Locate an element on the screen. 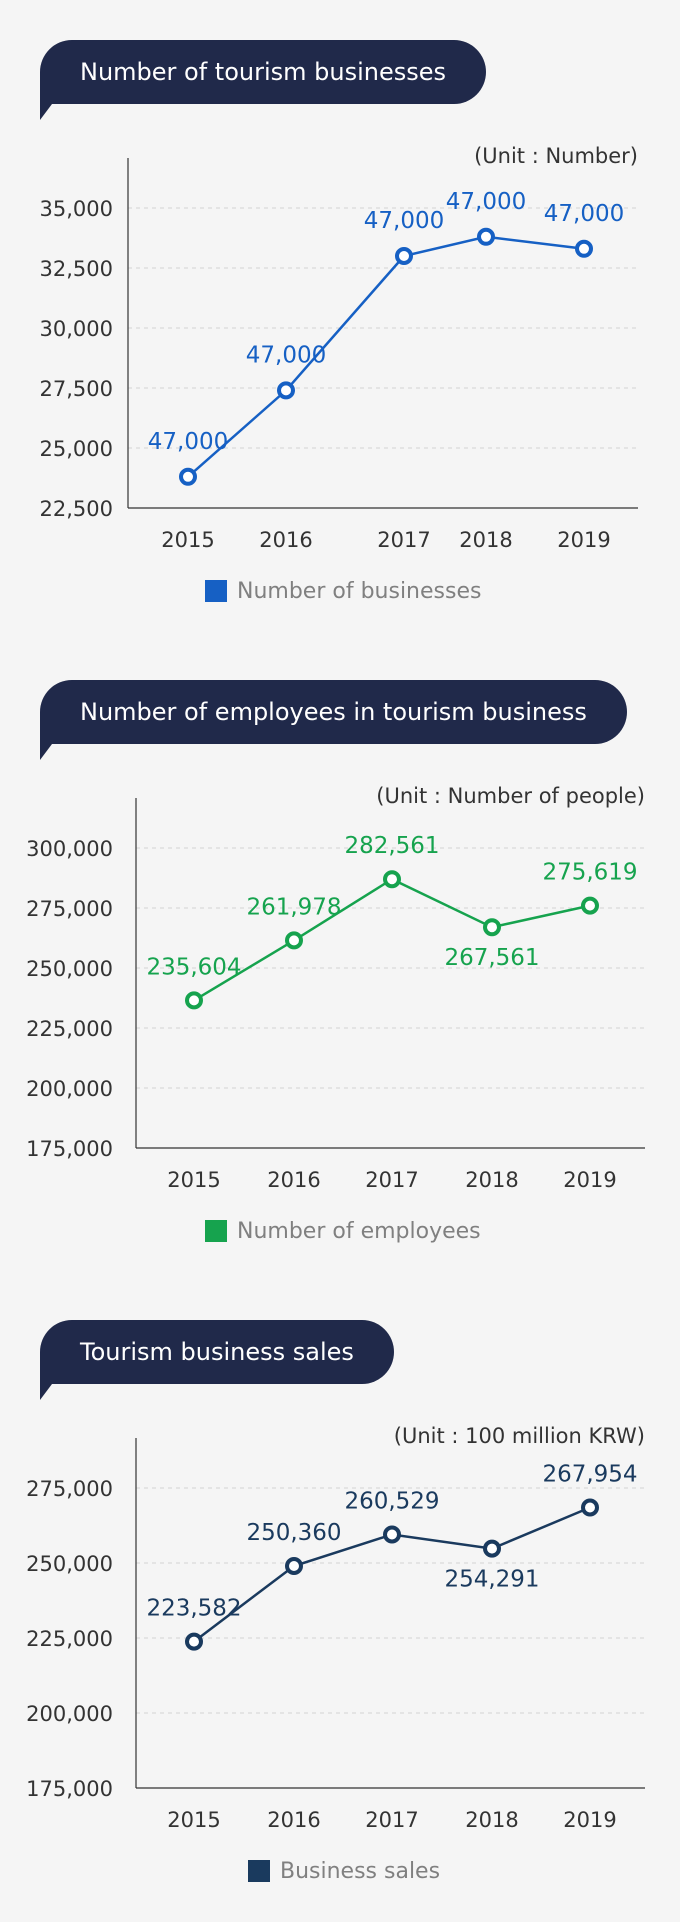 The image size is (680, 1922). chart-title: Number of employees in tourism business is located at coordinates (333, 712).